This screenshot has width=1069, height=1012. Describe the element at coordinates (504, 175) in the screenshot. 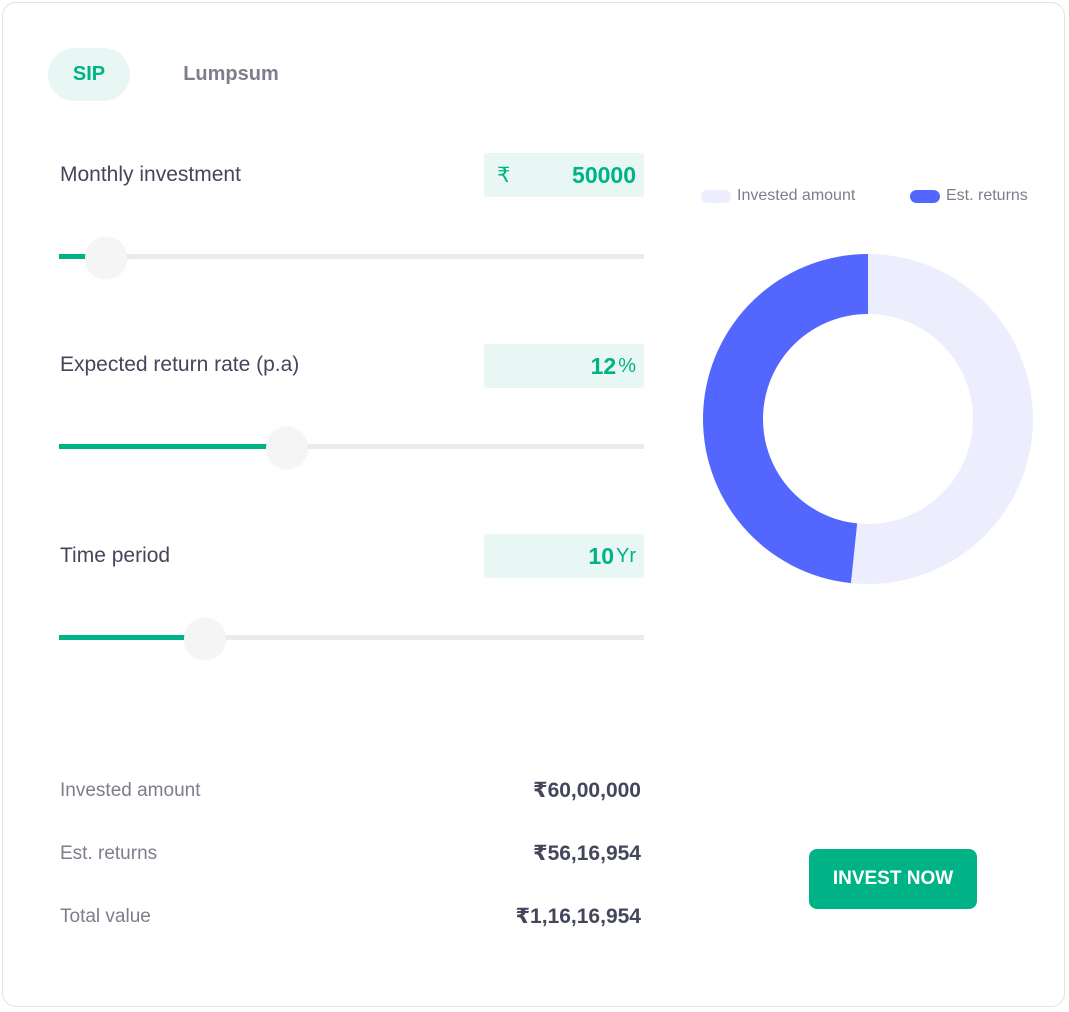

I see `rupee-prefix: ₹` at that location.